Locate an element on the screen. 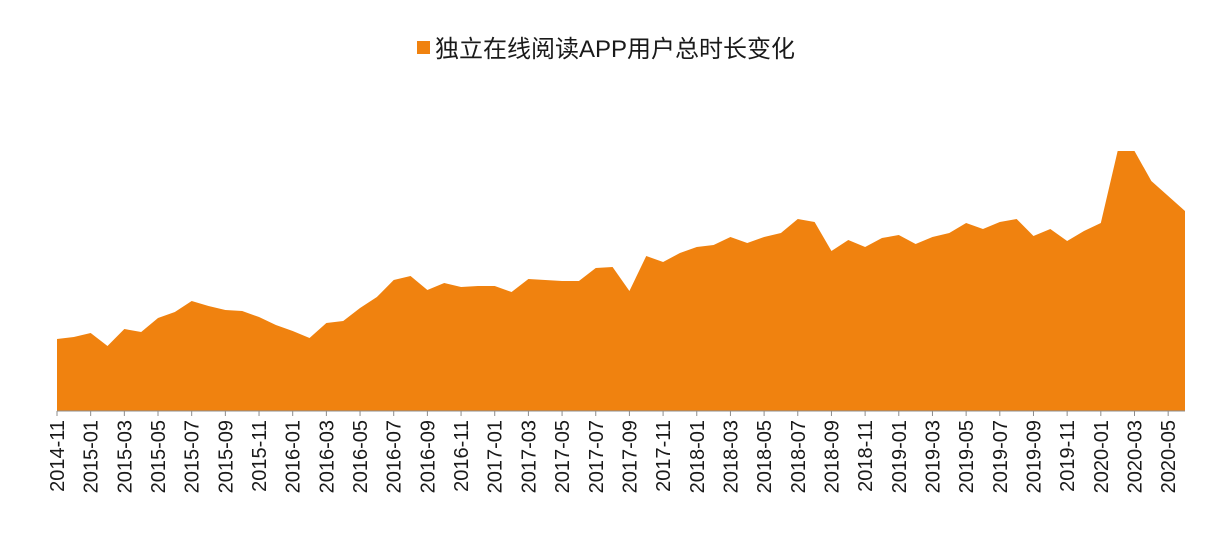 This screenshot has height=542, width=1230. x-tick-label: 2016-03 is located at coordinates (327, 456).